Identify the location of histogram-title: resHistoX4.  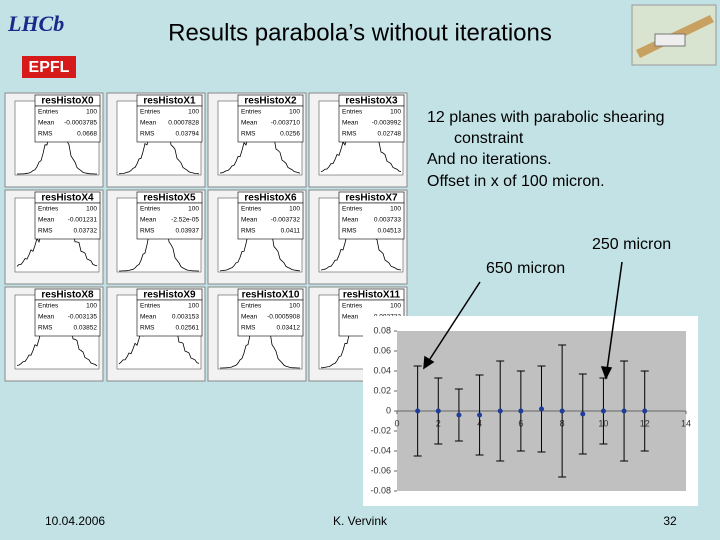
(67, 198).